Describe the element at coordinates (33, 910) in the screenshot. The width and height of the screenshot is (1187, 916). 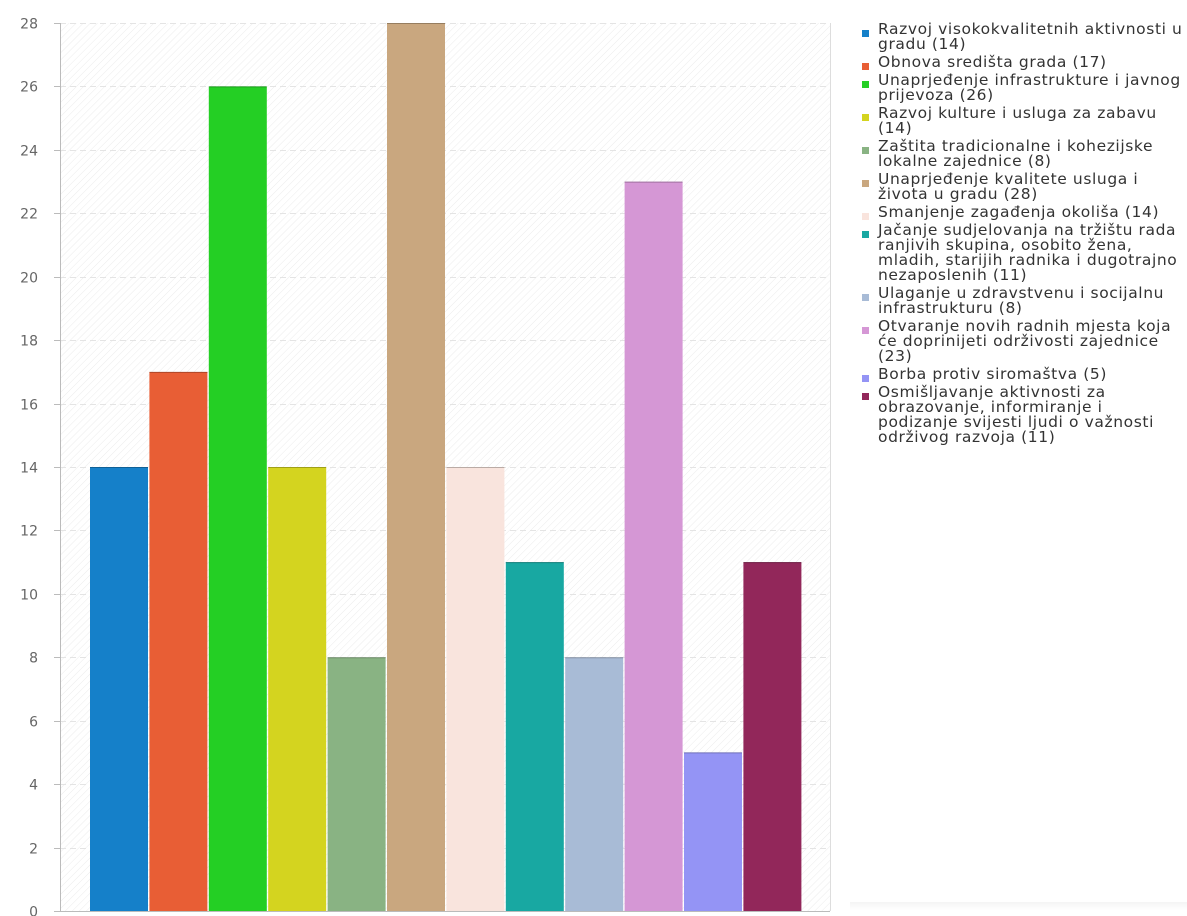
I see `y-tick-label: 0` at that location.